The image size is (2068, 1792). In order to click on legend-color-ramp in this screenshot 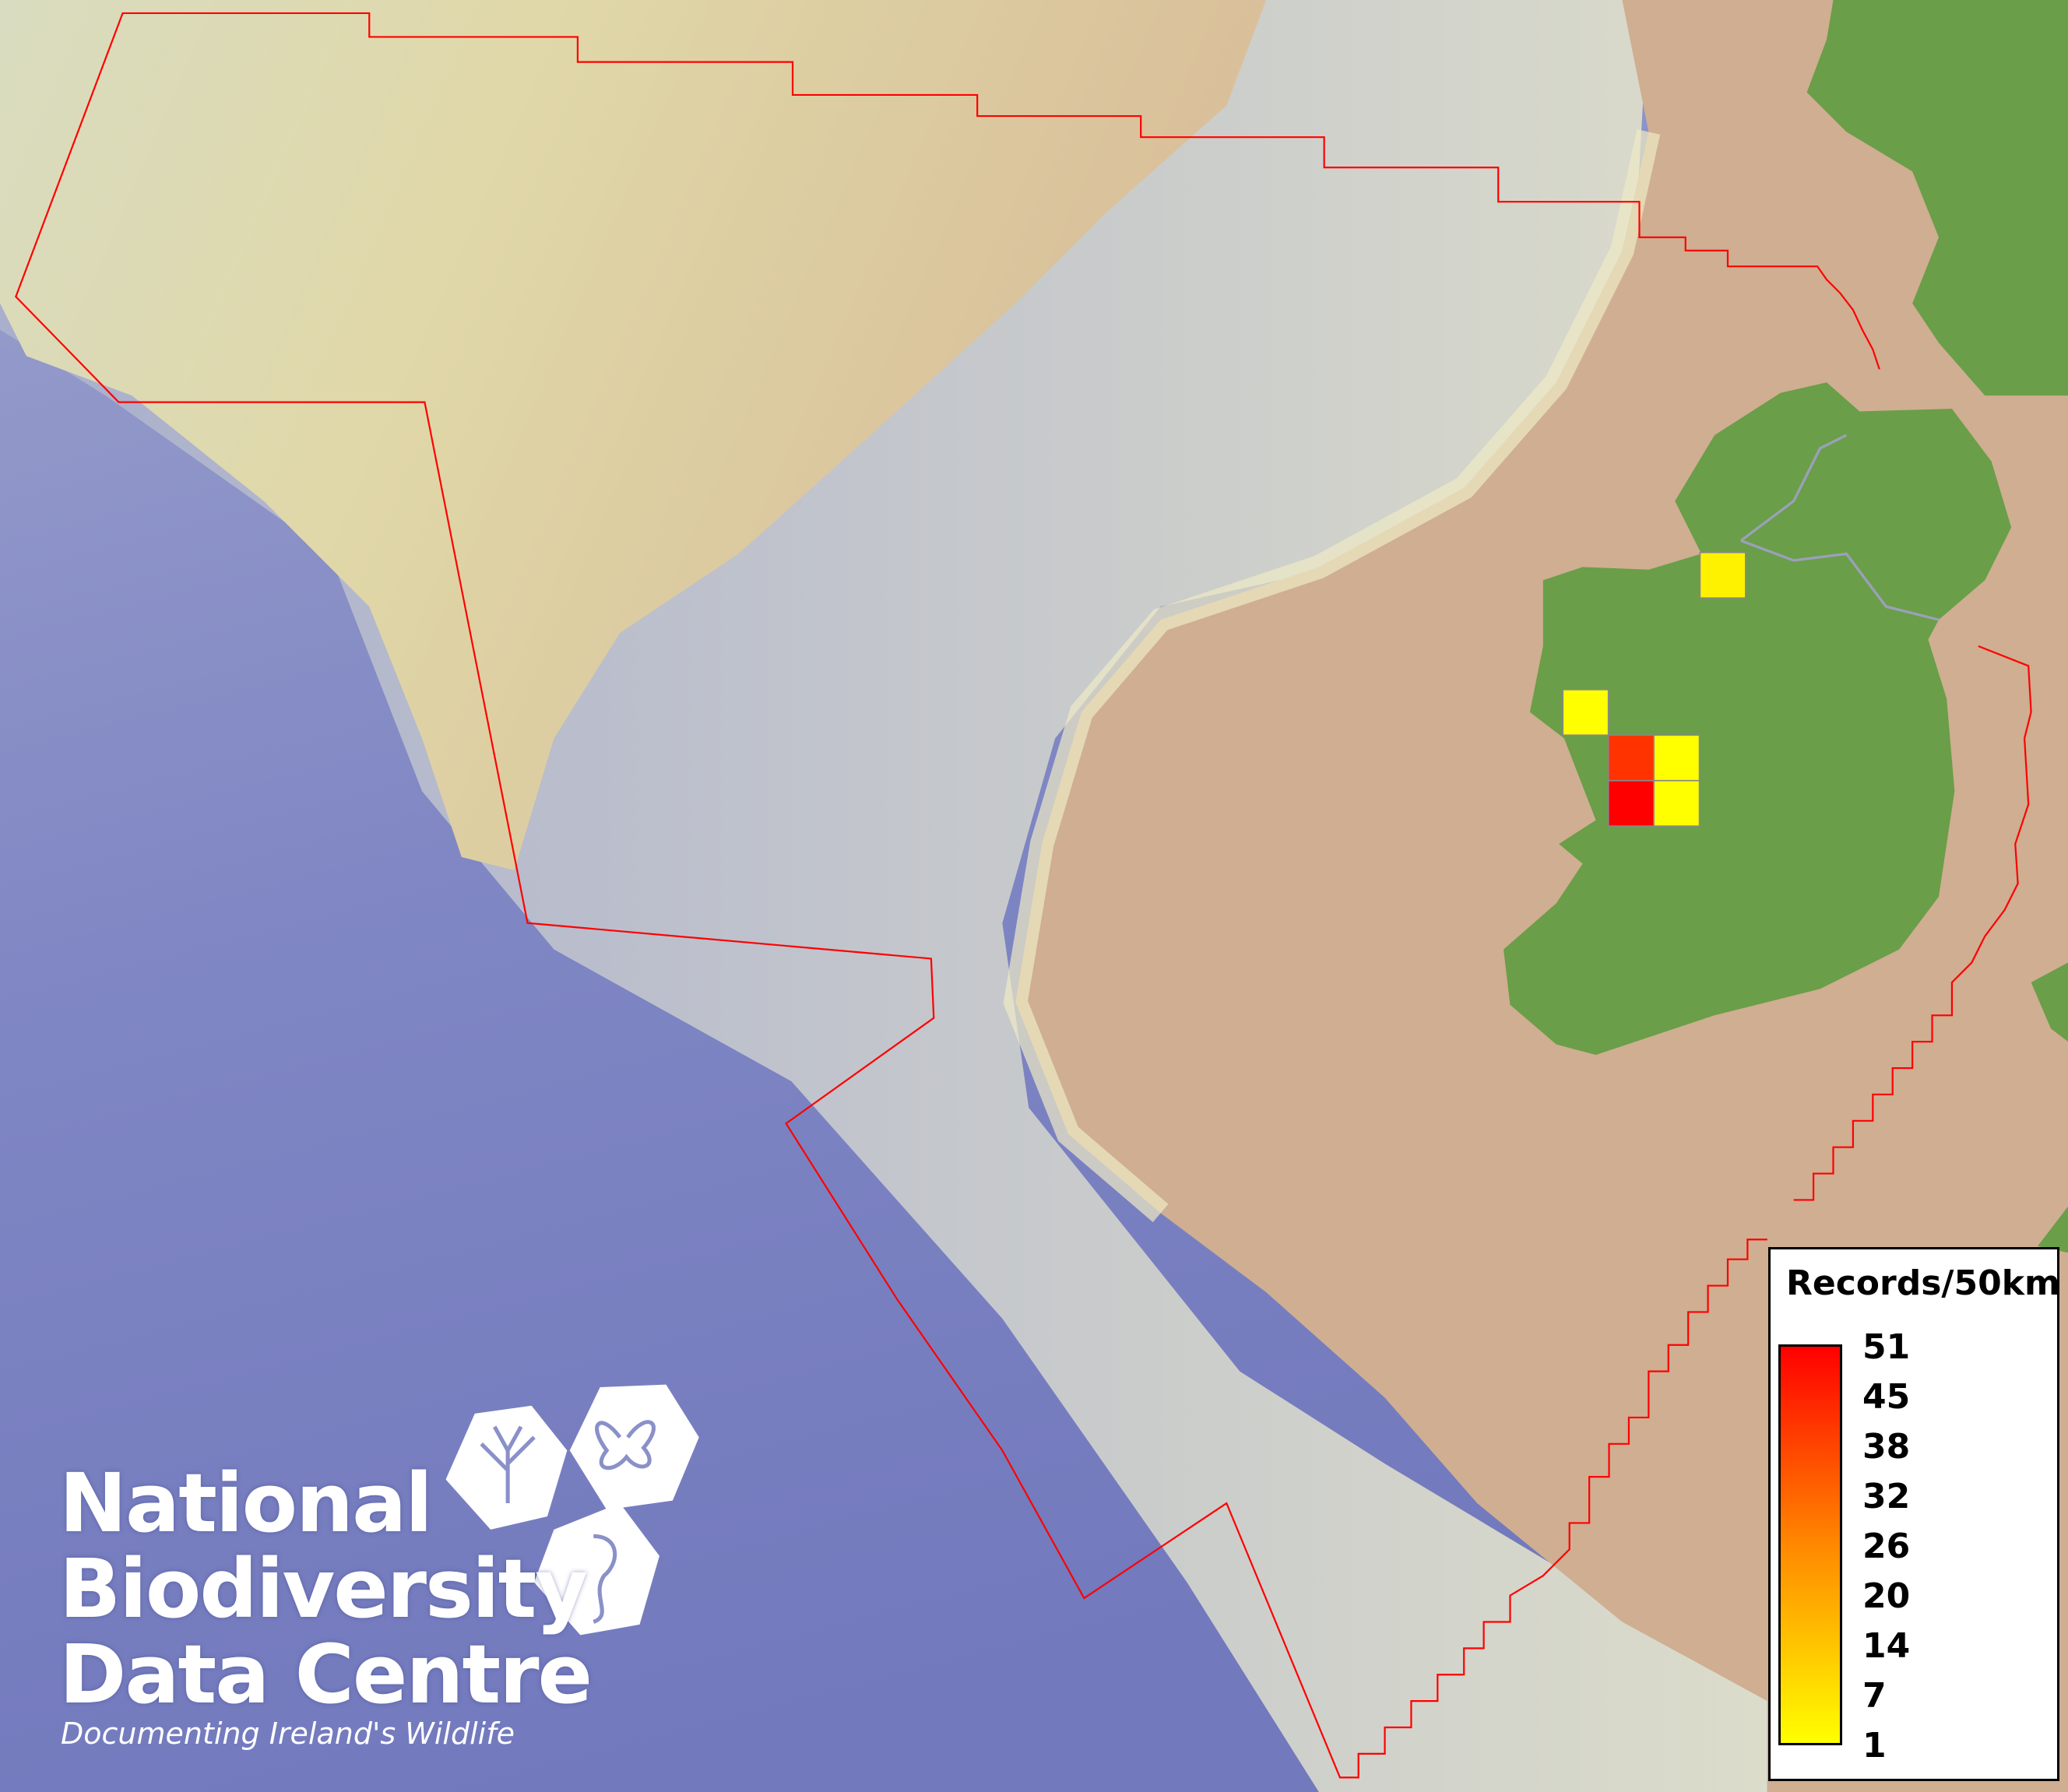, I will do `click(1810, 1544)`.